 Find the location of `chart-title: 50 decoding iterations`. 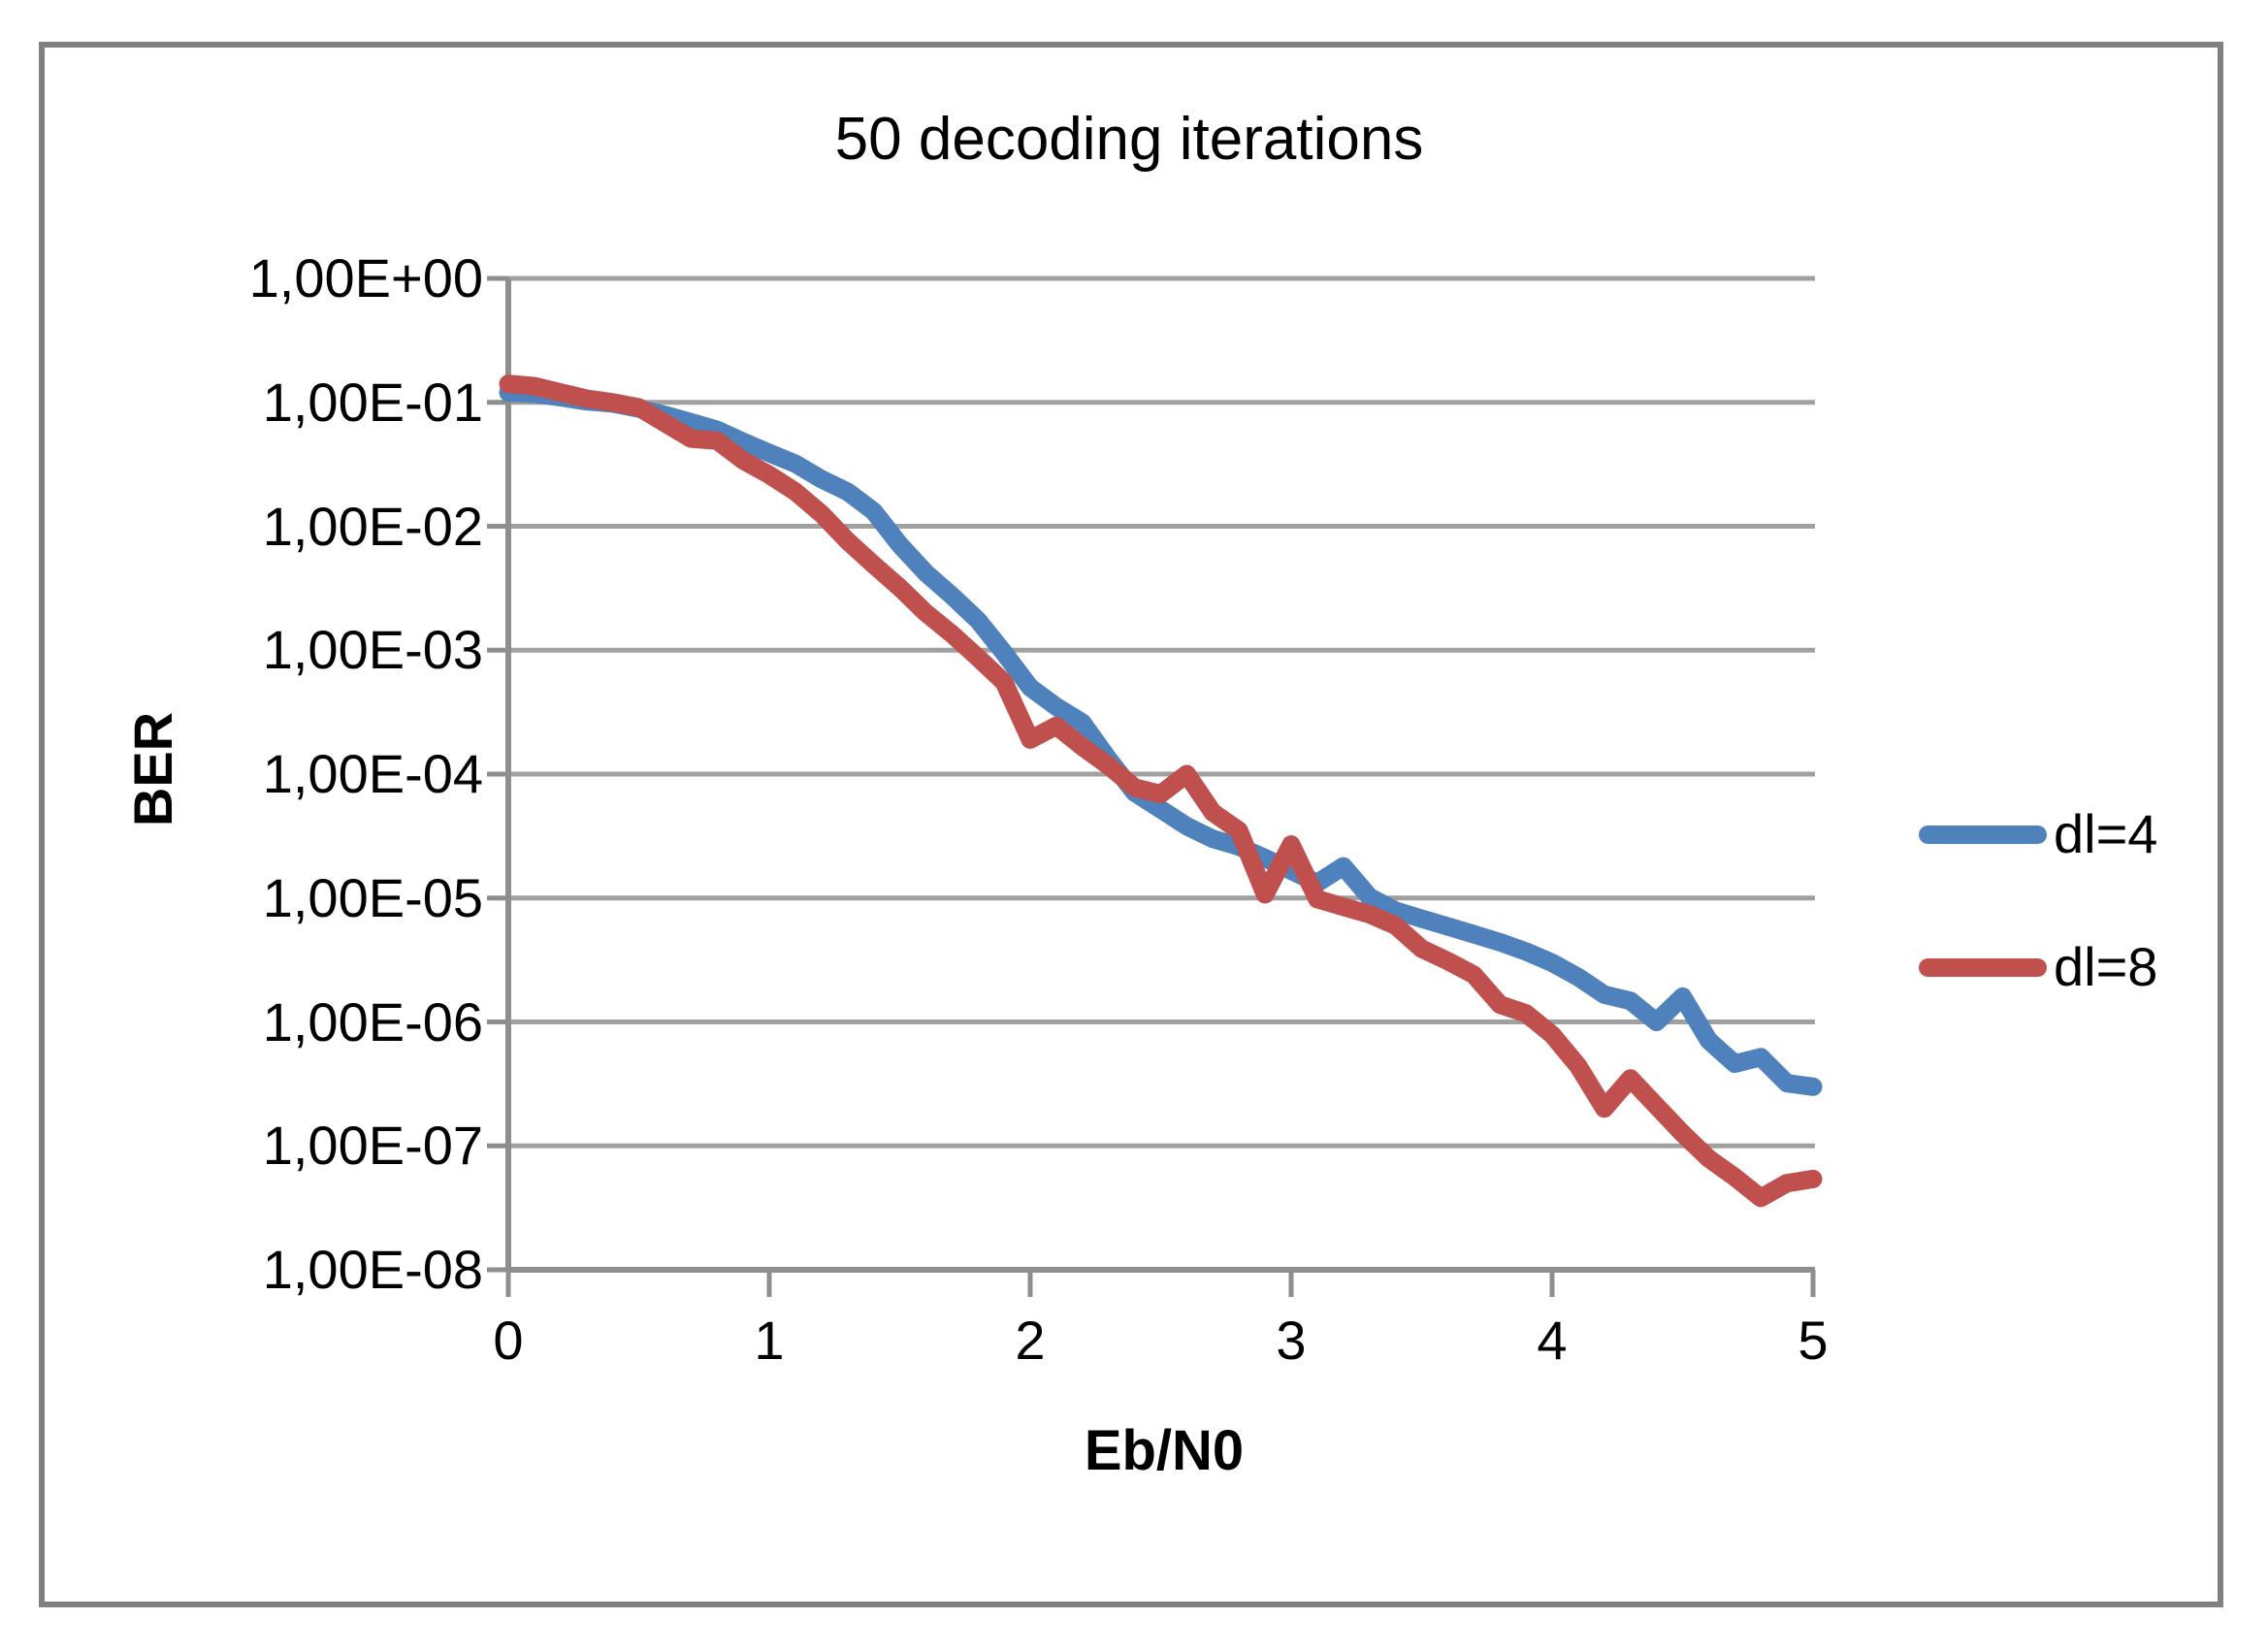

chart-title: 50 decoding iterations is located at coordinates (1129, 139).